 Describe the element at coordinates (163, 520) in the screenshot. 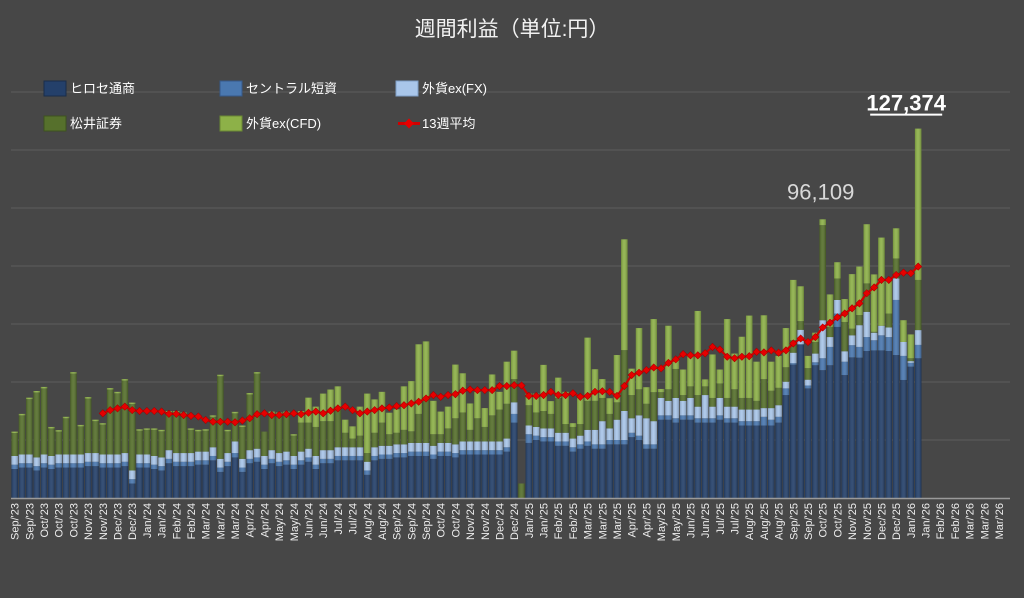

I see `x-tick-label: Jan/'24` at that location.